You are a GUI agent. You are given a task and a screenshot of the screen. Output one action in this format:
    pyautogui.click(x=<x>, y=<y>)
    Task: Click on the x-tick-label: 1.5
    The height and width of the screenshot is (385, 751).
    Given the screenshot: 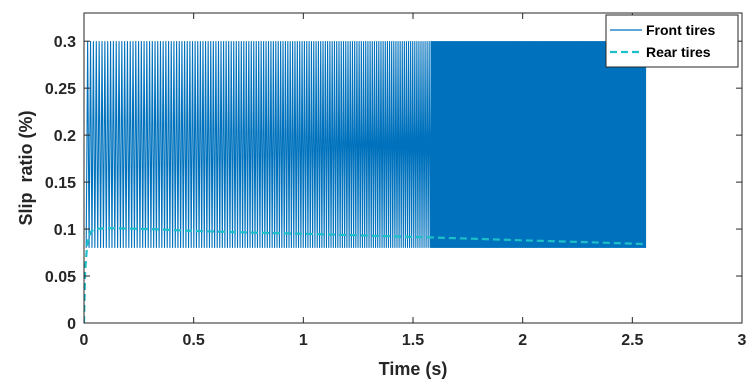 What is the action you would take?
    pyautogui.click(x=413, y=340)
    